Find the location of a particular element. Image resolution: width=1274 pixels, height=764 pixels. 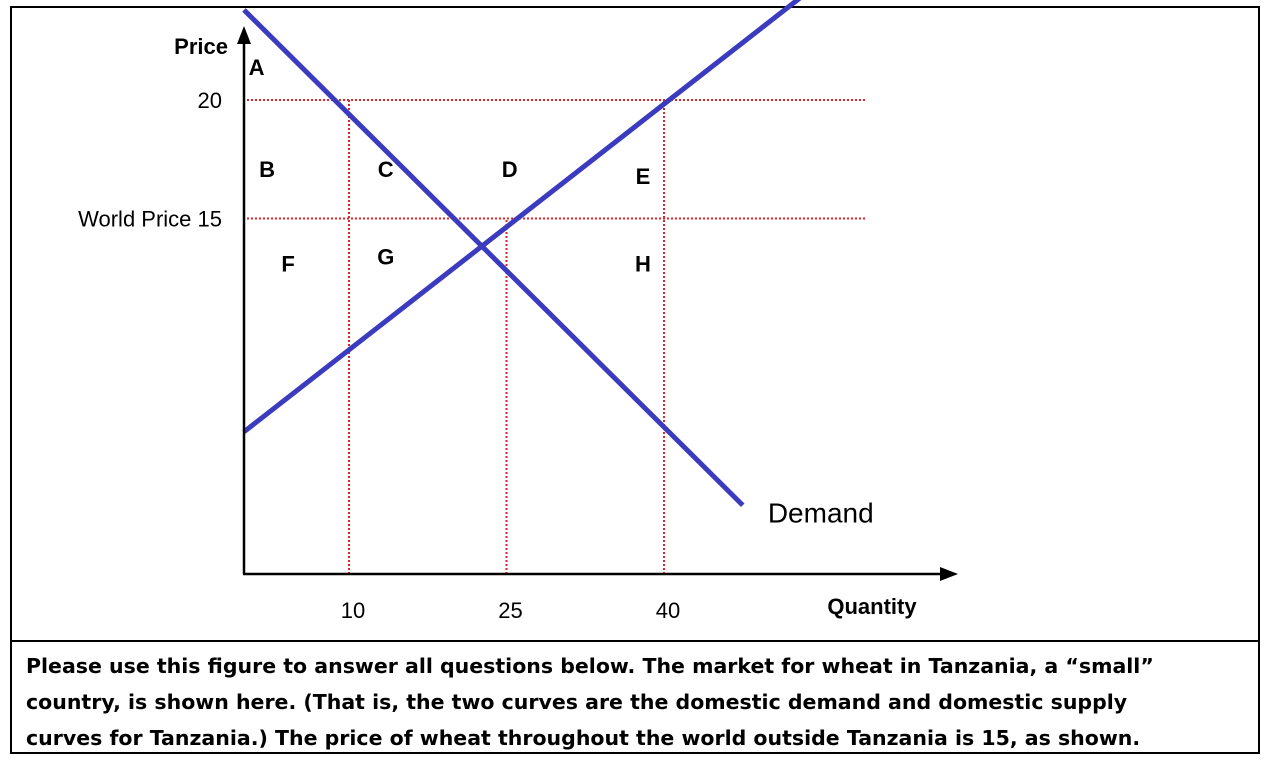

demand-curve-label: Demand is located at coordinates (821, 512).